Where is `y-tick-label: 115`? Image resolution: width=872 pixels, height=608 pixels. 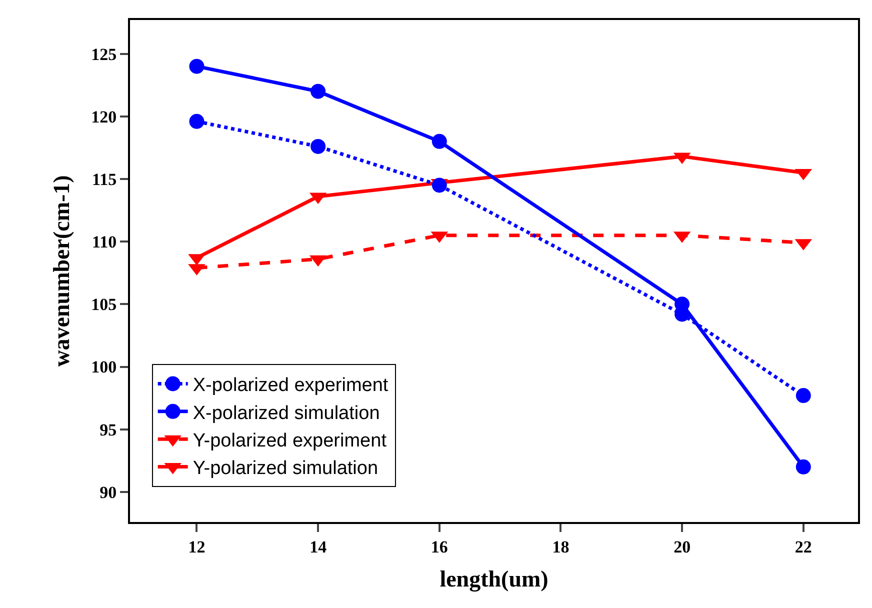 y-tick-label: 115 is located at coordinates (104, 179).